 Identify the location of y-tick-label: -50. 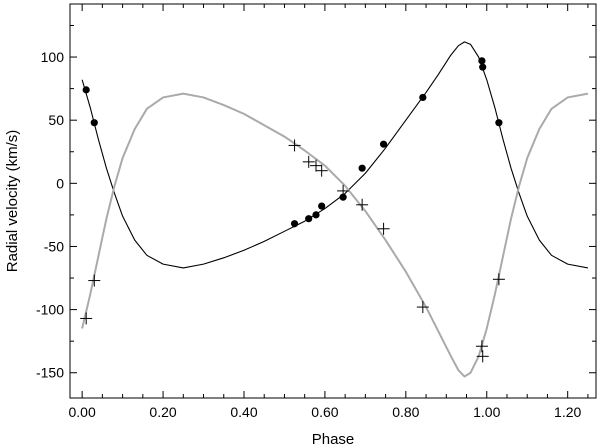
(54, 246).